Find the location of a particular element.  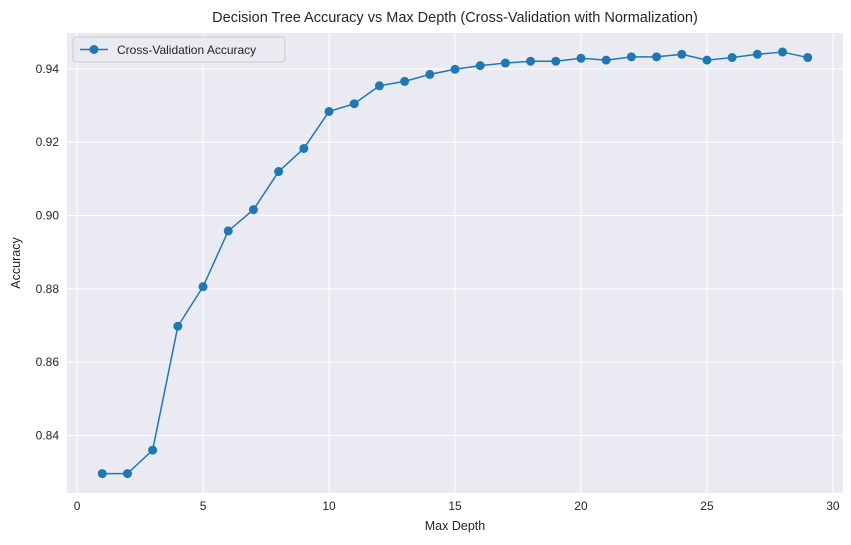

x-axis-label: Max Depth is located at coordinates (455, 526).